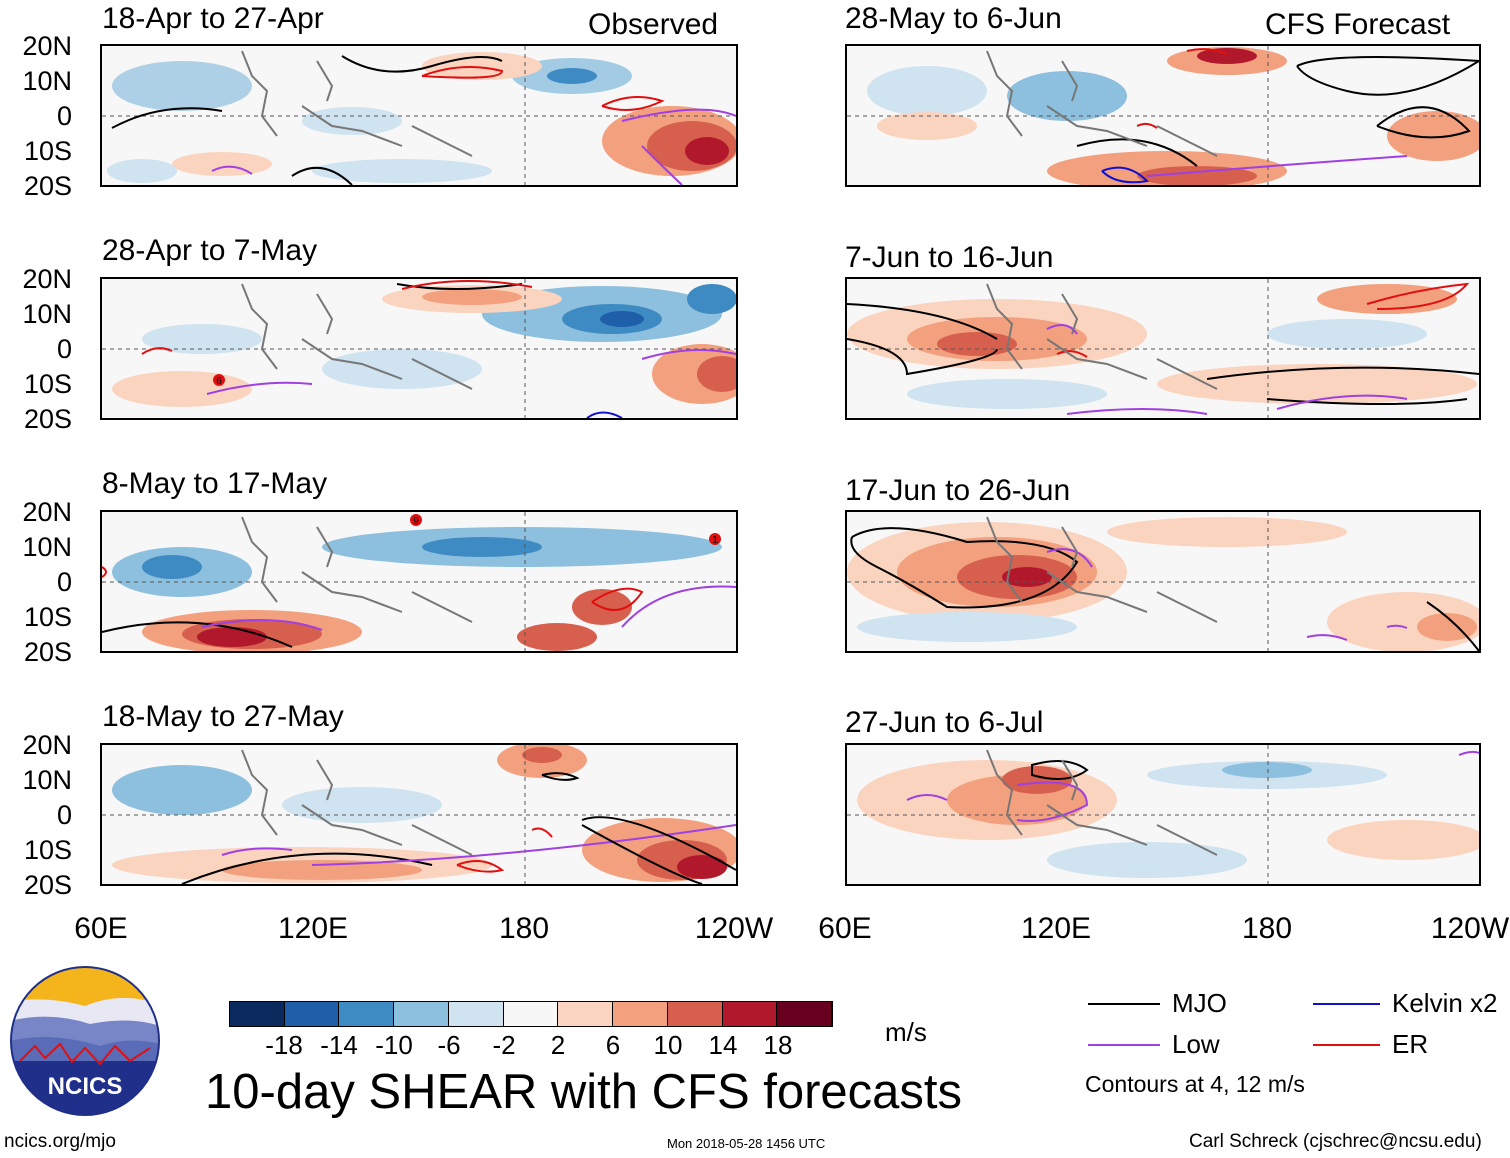  What do you see at coordinates (778, 1045) in the screenshot?
I see `colorbar-tick-label: 18` at bounding box center [778, 1045].